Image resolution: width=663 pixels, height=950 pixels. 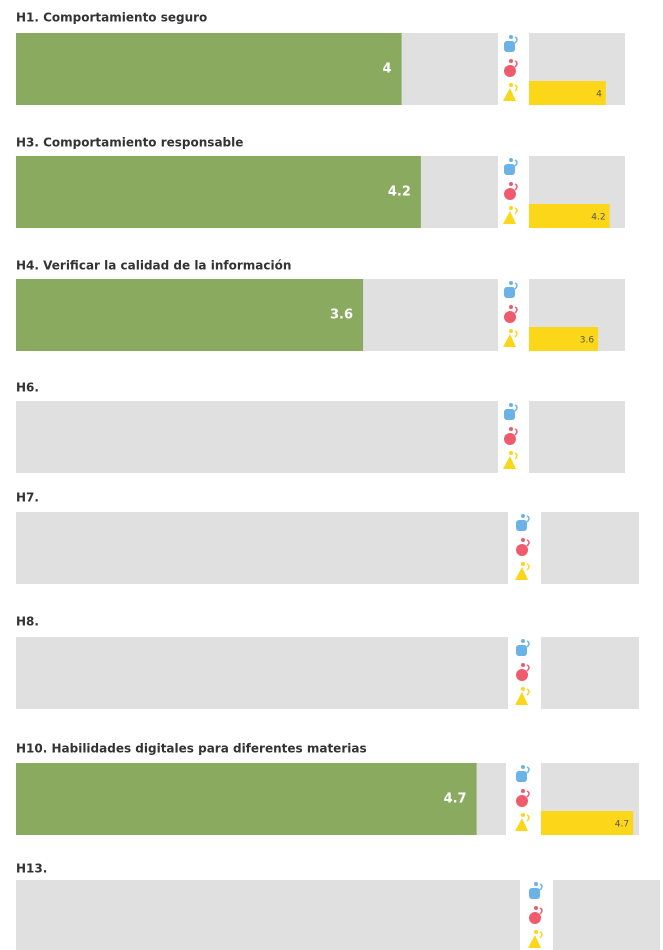 What do you see at coordinates (111, 18) in the screenshot?
I see `chart-title: H1. Comportamiento seguro` at bounding box center [111, 18].